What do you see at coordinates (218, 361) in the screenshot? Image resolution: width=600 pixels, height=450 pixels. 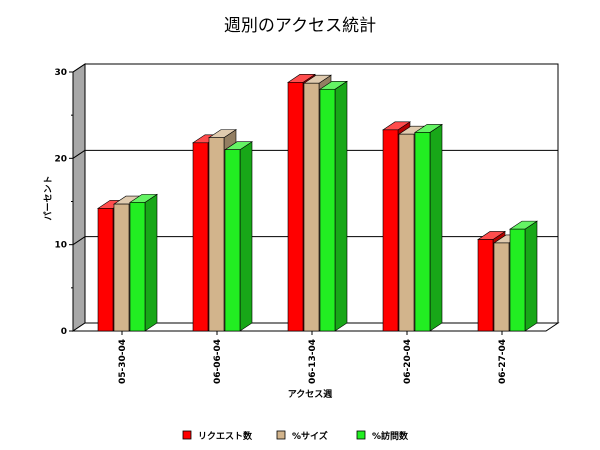 I see `x-tick-label: 06-06-04` at bounding box center [218, 361].